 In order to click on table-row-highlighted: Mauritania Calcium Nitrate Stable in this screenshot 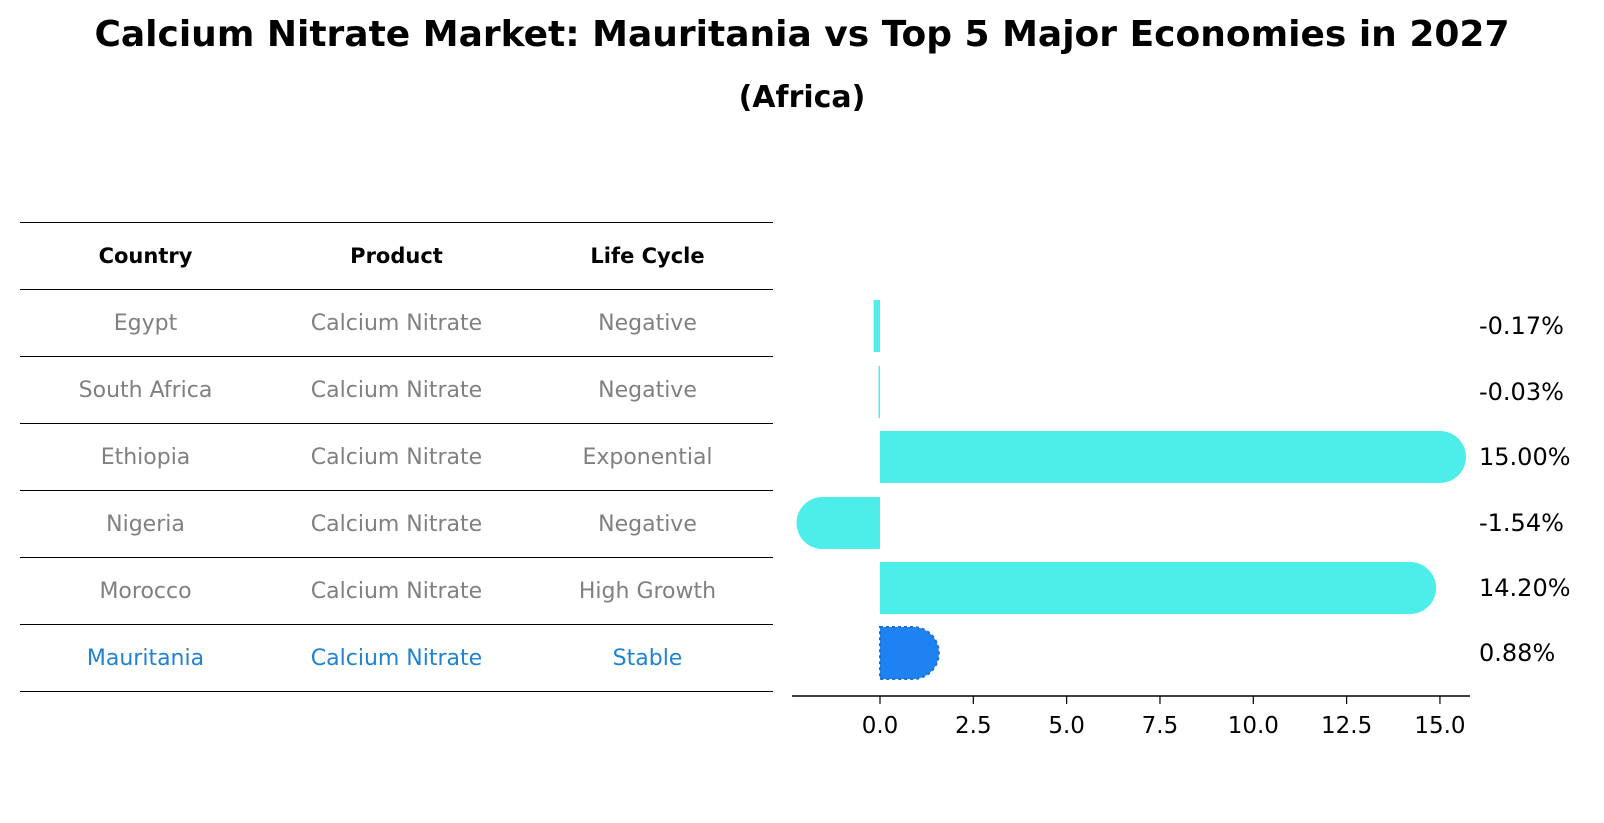, I will do `click(396, 658)`.